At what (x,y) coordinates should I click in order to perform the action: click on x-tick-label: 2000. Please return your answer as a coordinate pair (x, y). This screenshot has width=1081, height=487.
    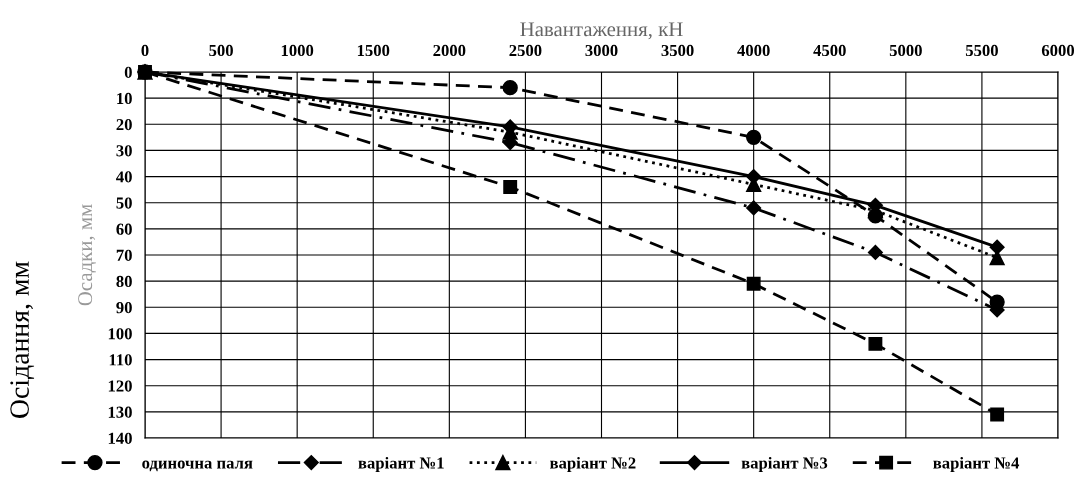
    Looking at the image, I should click on (449, 50).